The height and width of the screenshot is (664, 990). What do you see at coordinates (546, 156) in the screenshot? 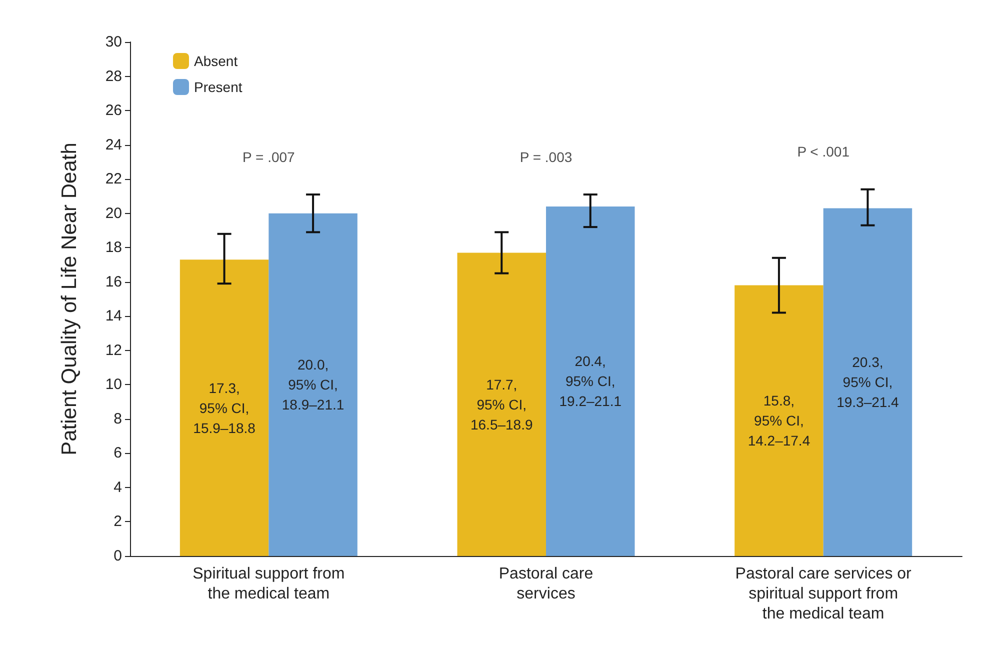
I see `annotation: P = .003` at bounding box center [546, 156].